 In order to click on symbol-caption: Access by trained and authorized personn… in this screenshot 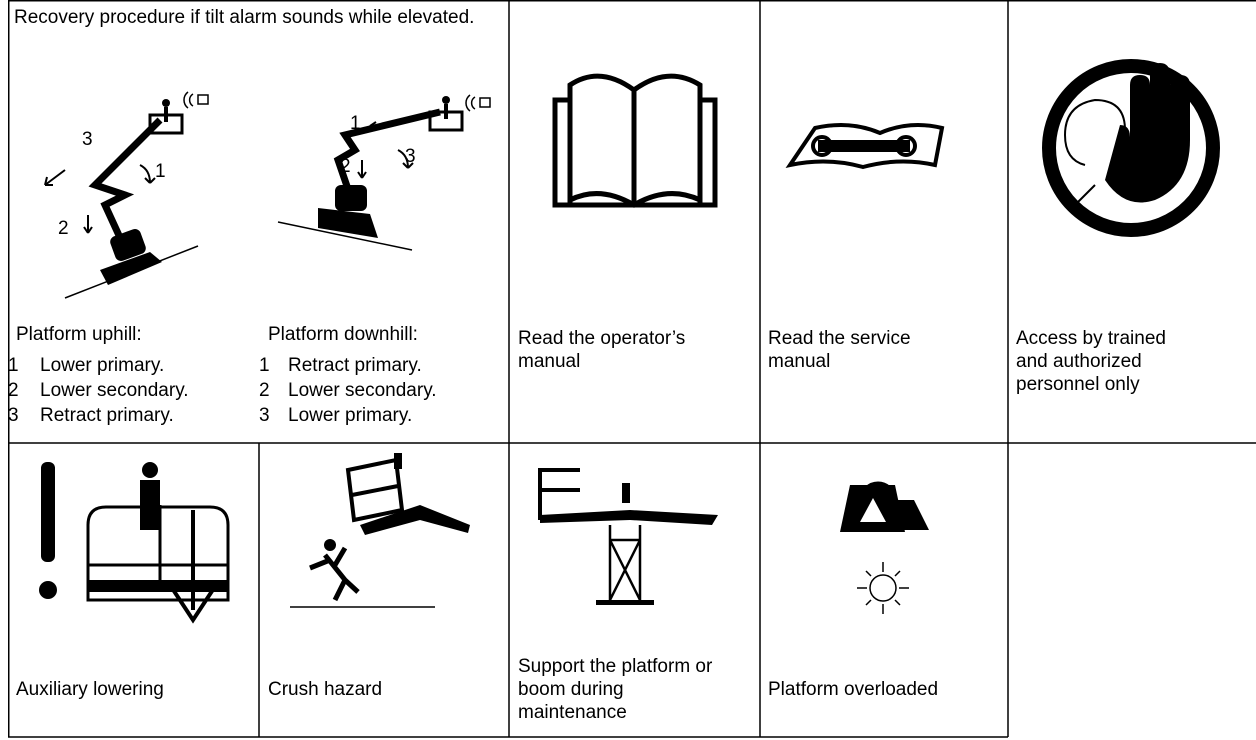, I will do `click(1091, 361)`.